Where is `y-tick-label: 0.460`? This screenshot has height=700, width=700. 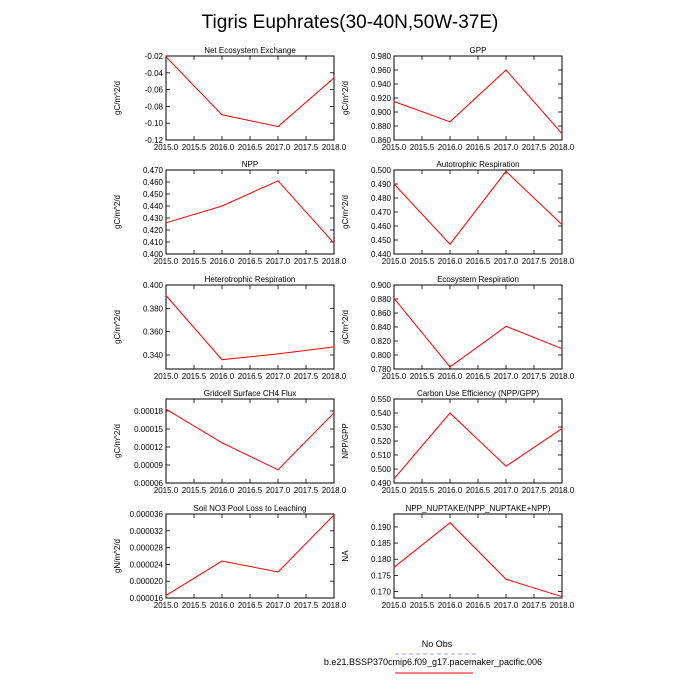
y-tick-label: 0.460 is located at coordinates (153, 182).